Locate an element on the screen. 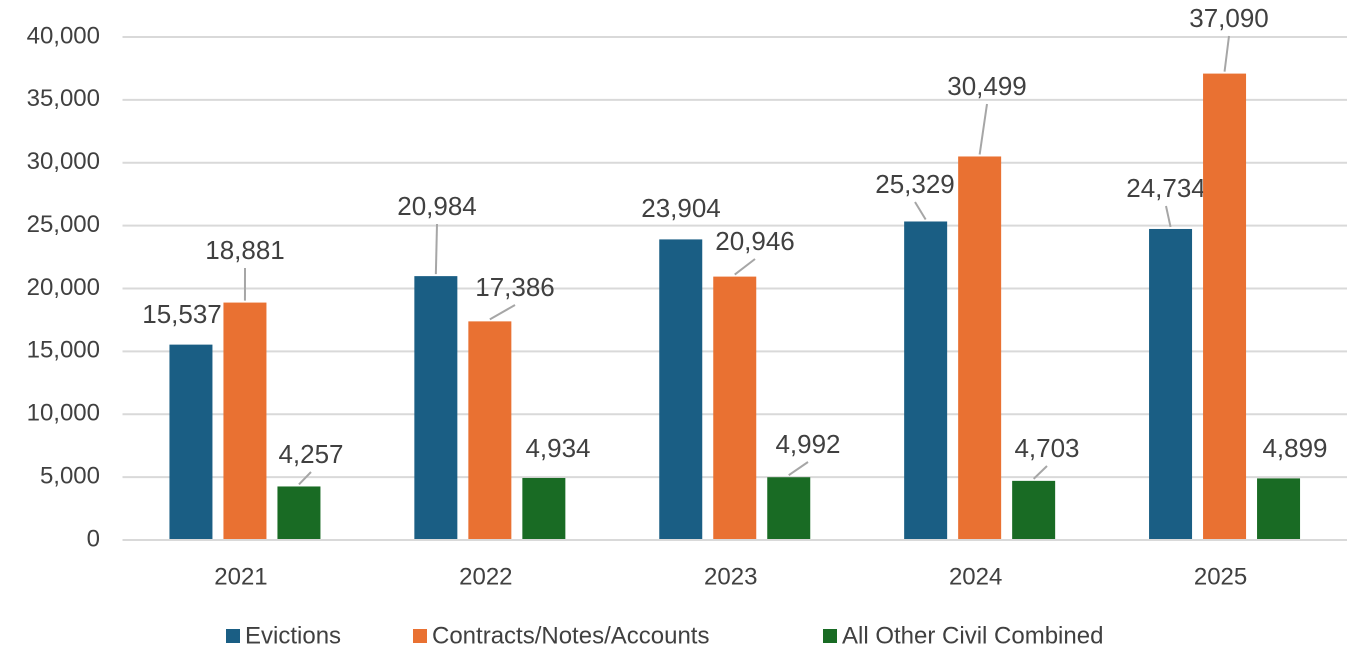  y-tick-label: 20,000 is located at coordinates (63, 287).